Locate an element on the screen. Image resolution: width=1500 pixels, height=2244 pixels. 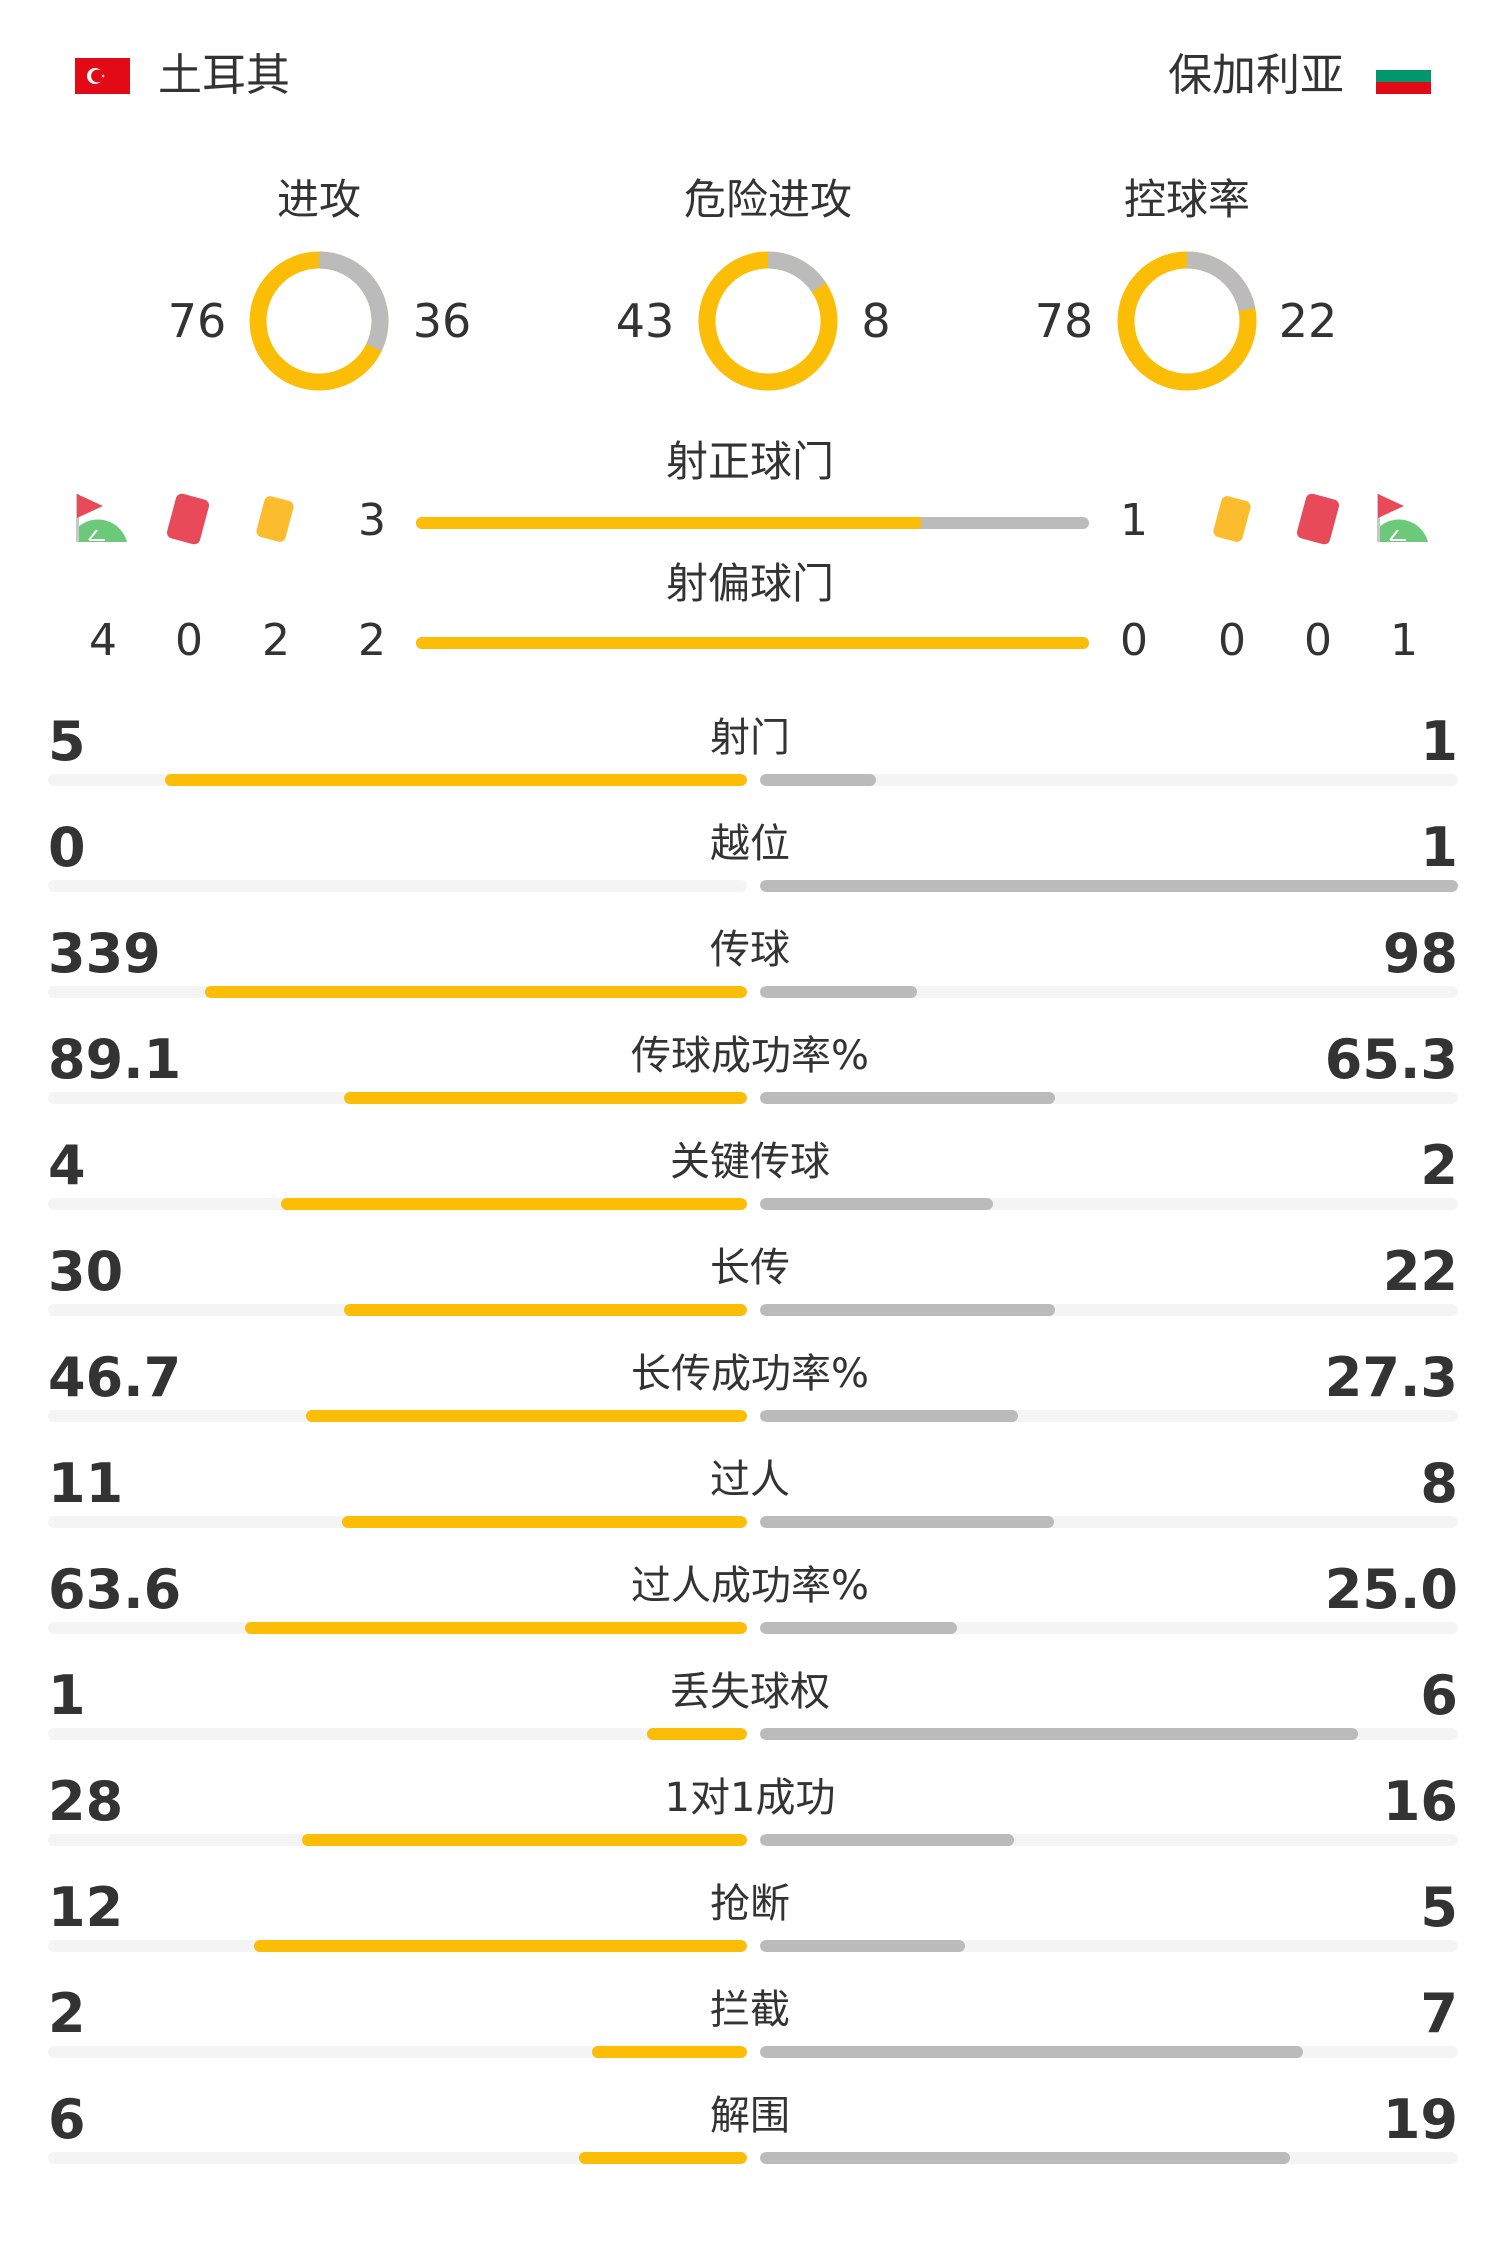
stat-label: 解围 is located at coordinates (750, 2116).